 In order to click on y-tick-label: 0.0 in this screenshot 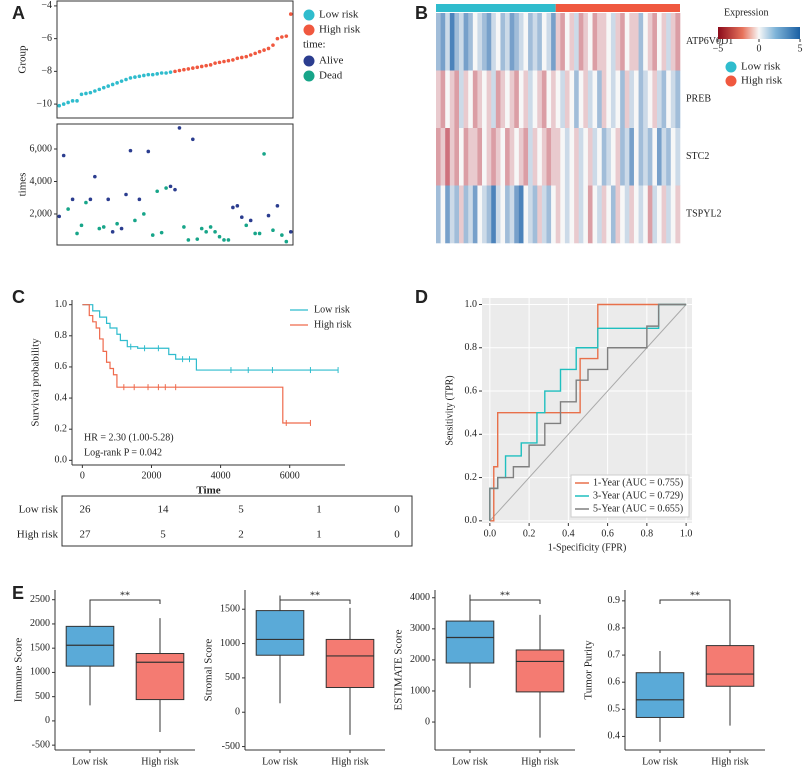, I will do `click(61, 460)`.